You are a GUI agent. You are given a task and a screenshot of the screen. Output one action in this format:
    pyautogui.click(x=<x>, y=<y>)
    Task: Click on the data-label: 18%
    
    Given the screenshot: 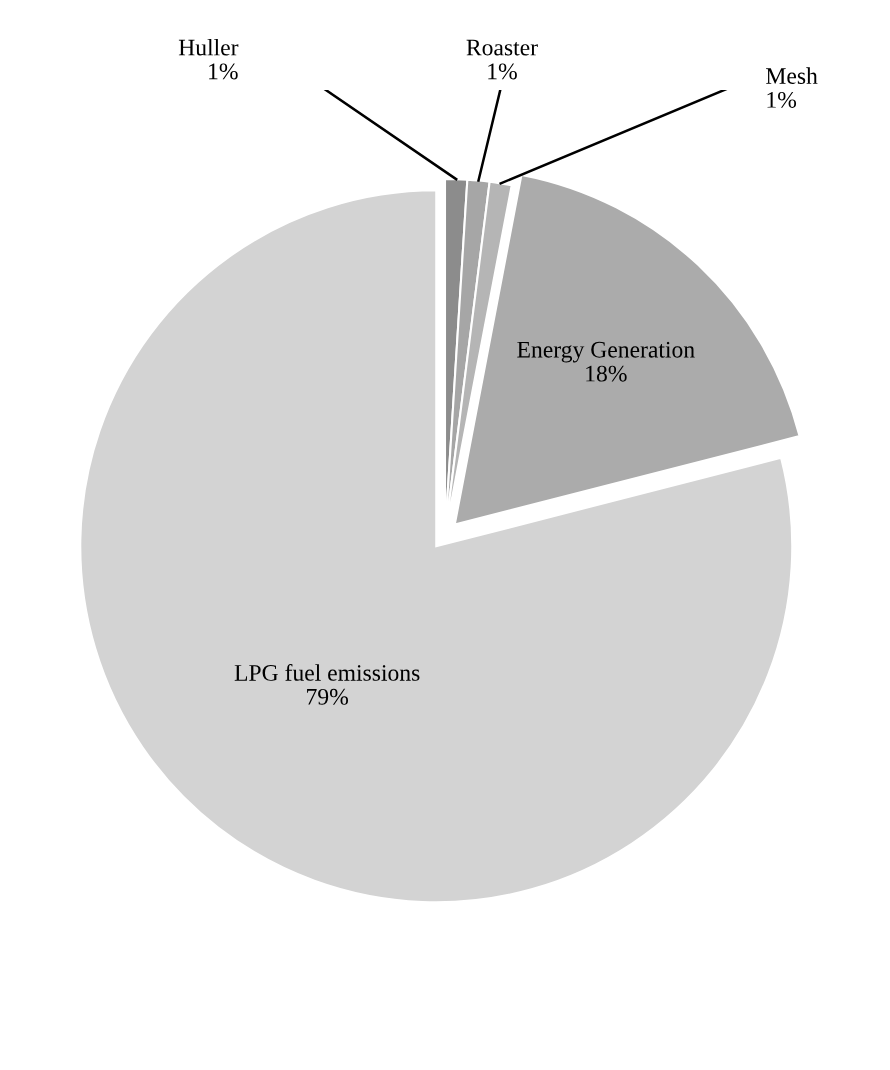 What is the action you would take?
    pyautogui.click(x=606, y=373)
    